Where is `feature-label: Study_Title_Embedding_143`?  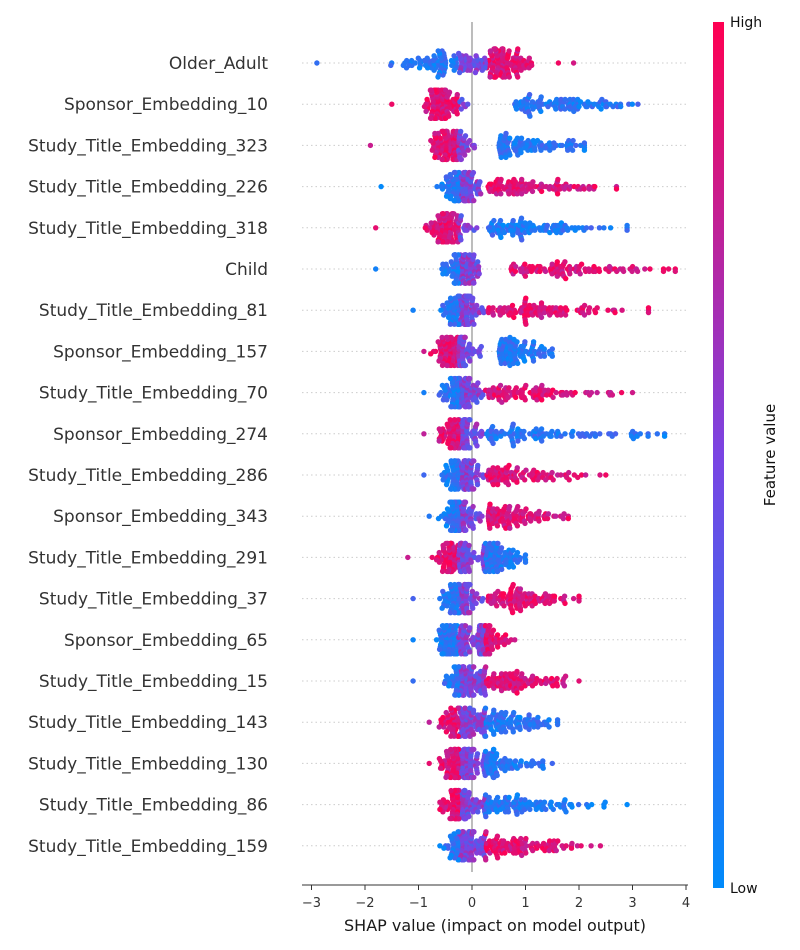
feature-label: Study_Title_Embedding_143 is located at coordinates (148, 723).